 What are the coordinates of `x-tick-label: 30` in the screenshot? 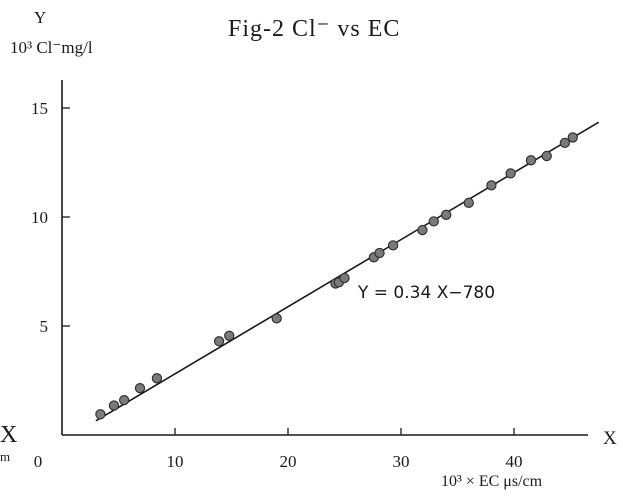 It's located at (401, 461).